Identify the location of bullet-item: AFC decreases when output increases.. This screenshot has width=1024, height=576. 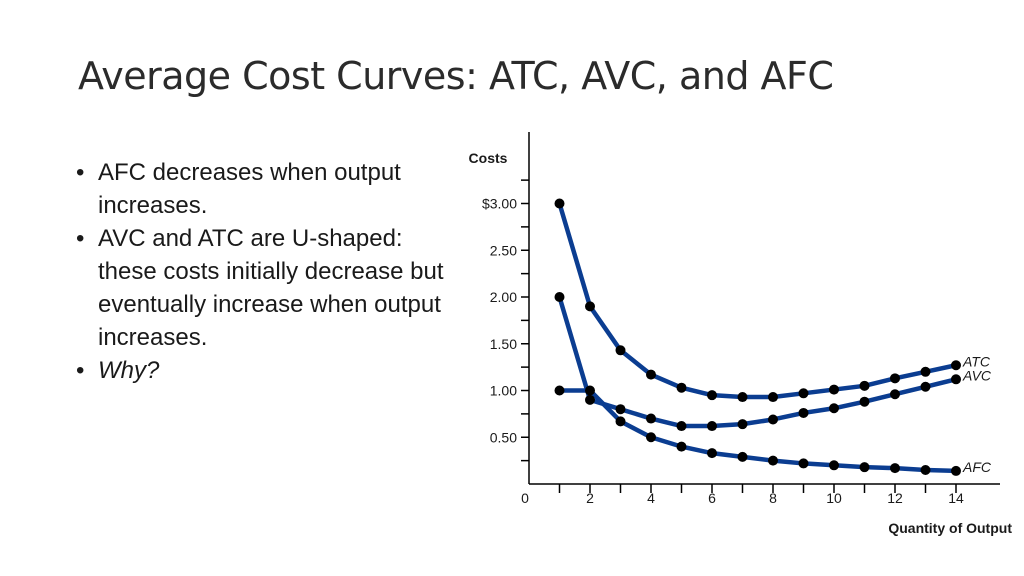
(266, 189).